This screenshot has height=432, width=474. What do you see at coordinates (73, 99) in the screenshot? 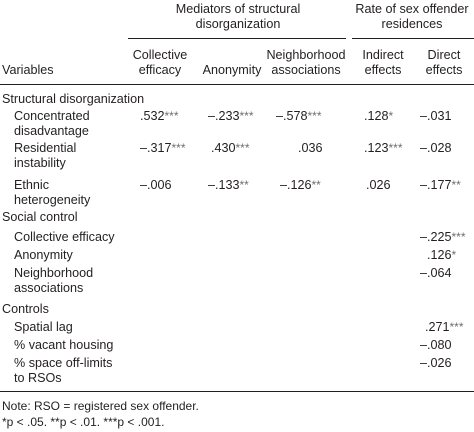
I see `section-structural: Structural disorganization` at bounding box center [73, 99].